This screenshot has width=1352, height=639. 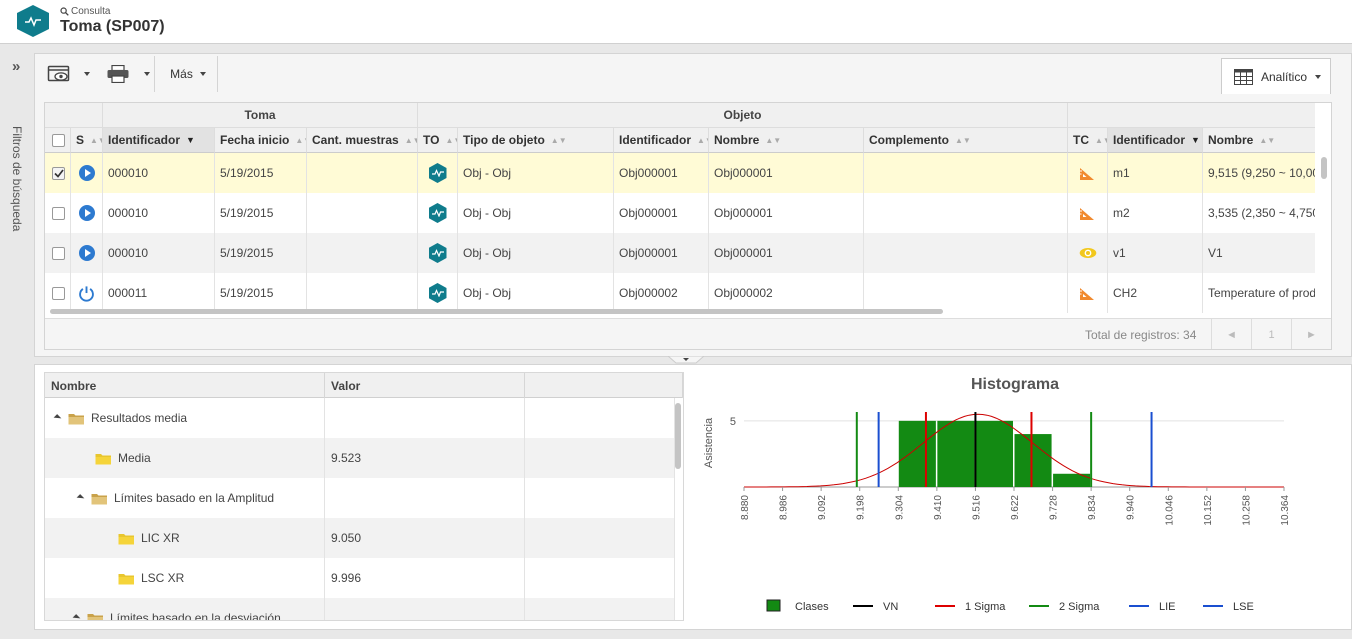 What do you see at coordinates (899, 507) in the screenshot?
I see `x-tick-label: 9.304` at bounding box center [899, 507].